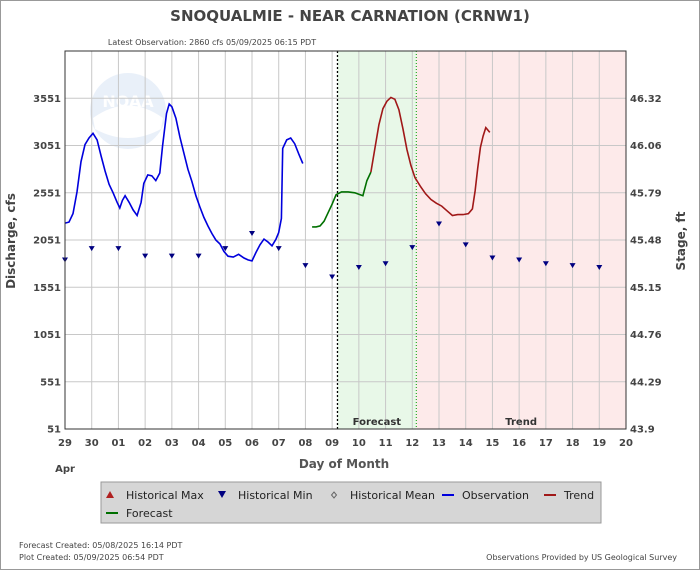 The width and height of the screenshot is (700, 573). Describe the element at coordinates (344, 464) in the screenshot. I see `x-axis-label: Day of Month` at that location.